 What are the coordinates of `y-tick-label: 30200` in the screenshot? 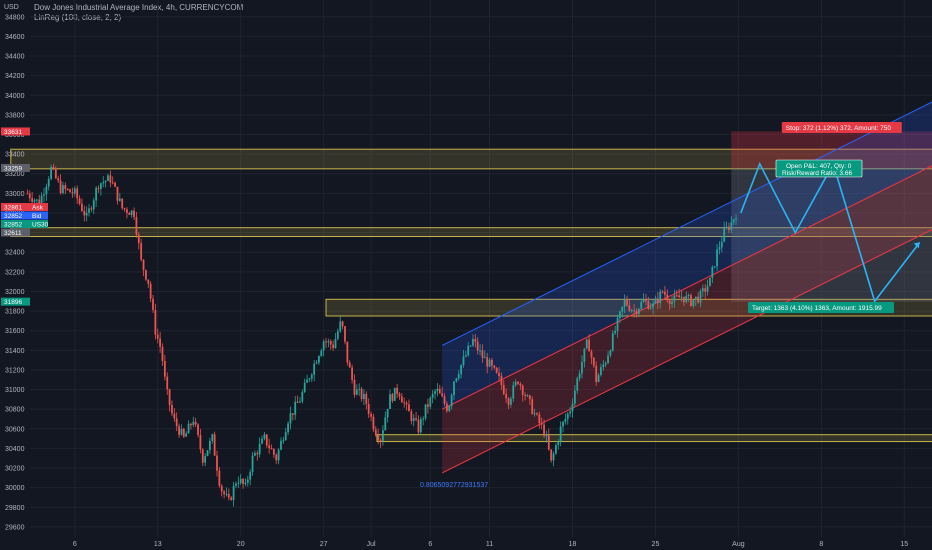 It's located at (15, 469).